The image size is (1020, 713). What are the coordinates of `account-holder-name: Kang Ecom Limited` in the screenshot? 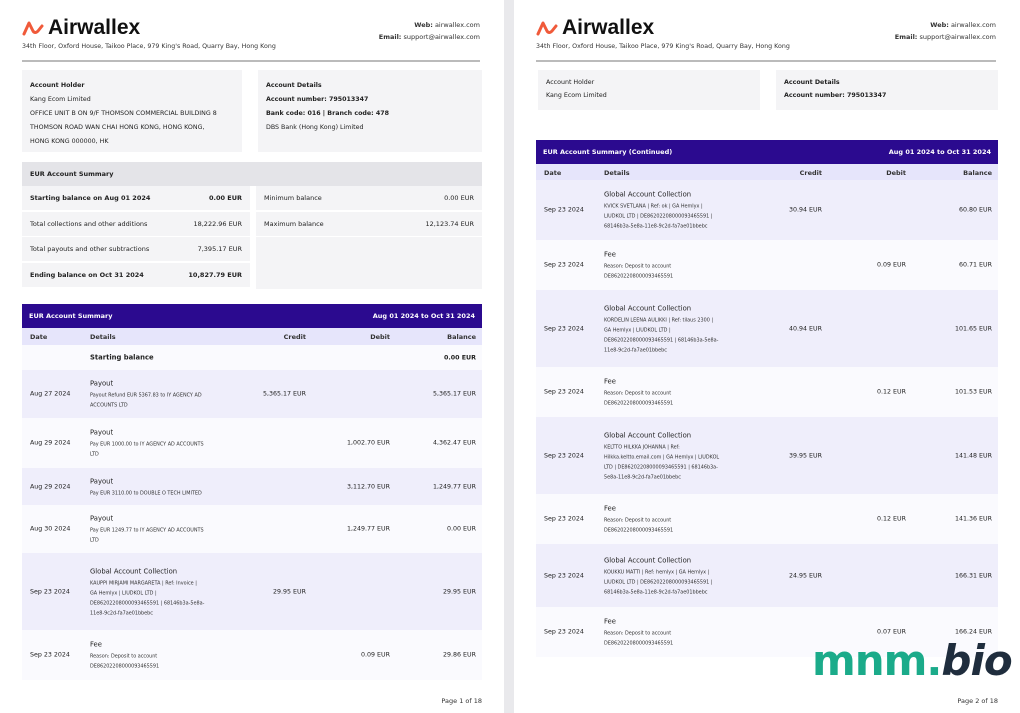 It's located at (60, 99).